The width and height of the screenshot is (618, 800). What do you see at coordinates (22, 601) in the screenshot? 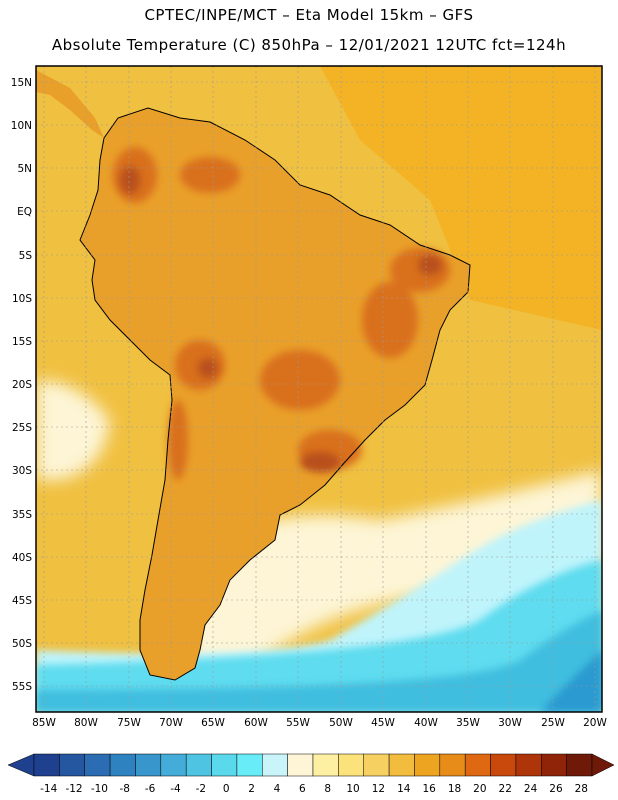
I see `latitude-label: 45S` at bounding box center [22, 601].